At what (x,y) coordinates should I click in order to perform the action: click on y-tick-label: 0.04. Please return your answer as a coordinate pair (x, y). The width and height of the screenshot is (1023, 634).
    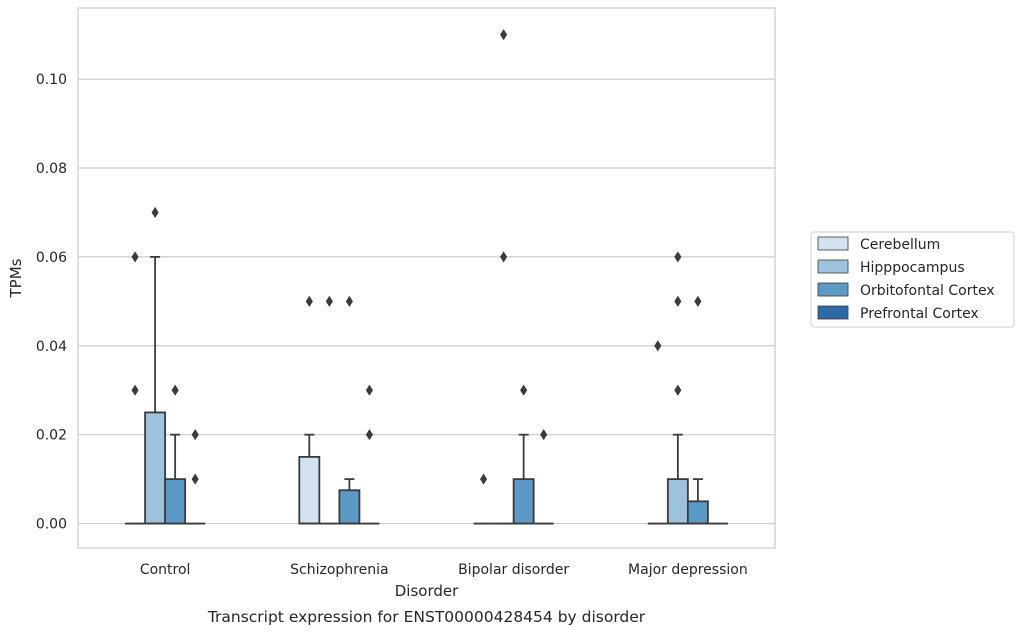
    Looking at the image, I should click on (51, 347).